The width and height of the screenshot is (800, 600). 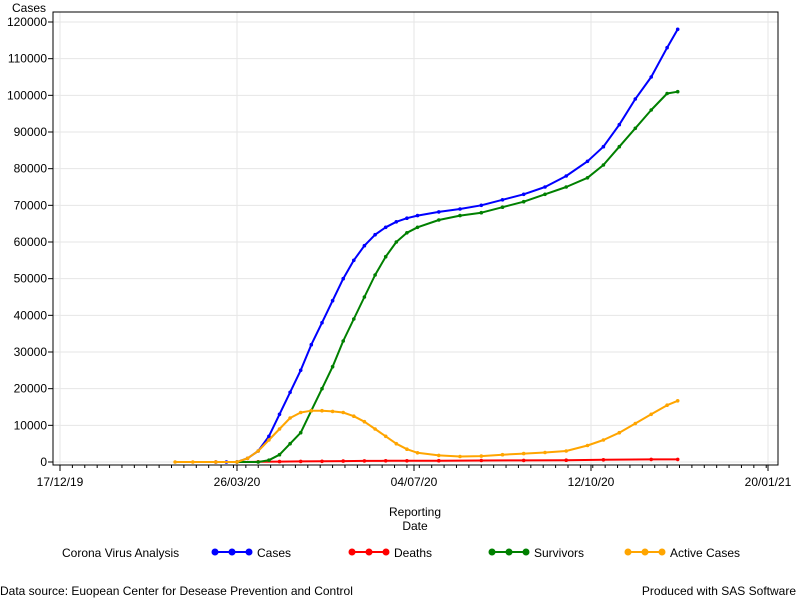 What do you see at coordinates (274, 553) in the screenshot?
I see `legend-label: Cases` at bounding box center [274, 553].